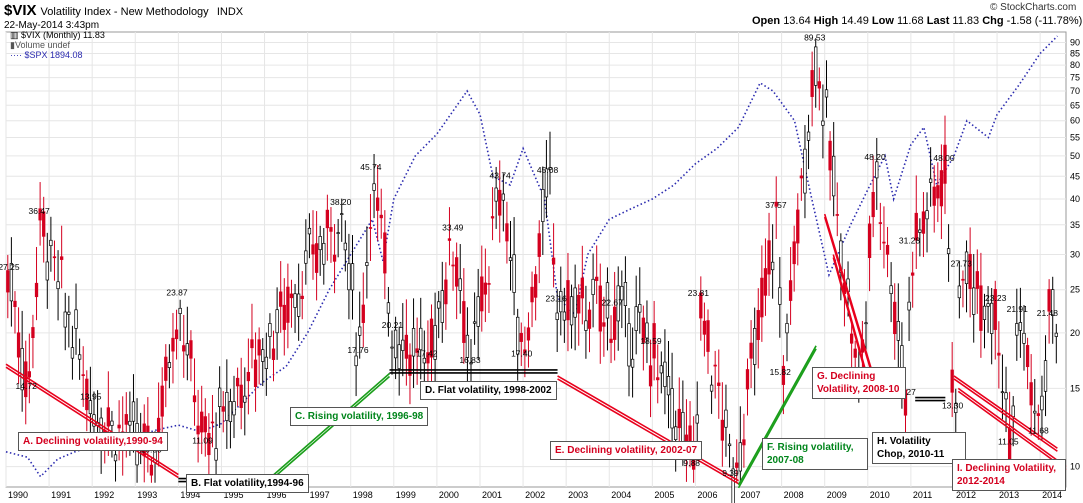 This screenshot has width=1083, height=503. Describe the element at coordinates (1075, 121) in the screenshot. I see `y-tick-label: 60` at that location.